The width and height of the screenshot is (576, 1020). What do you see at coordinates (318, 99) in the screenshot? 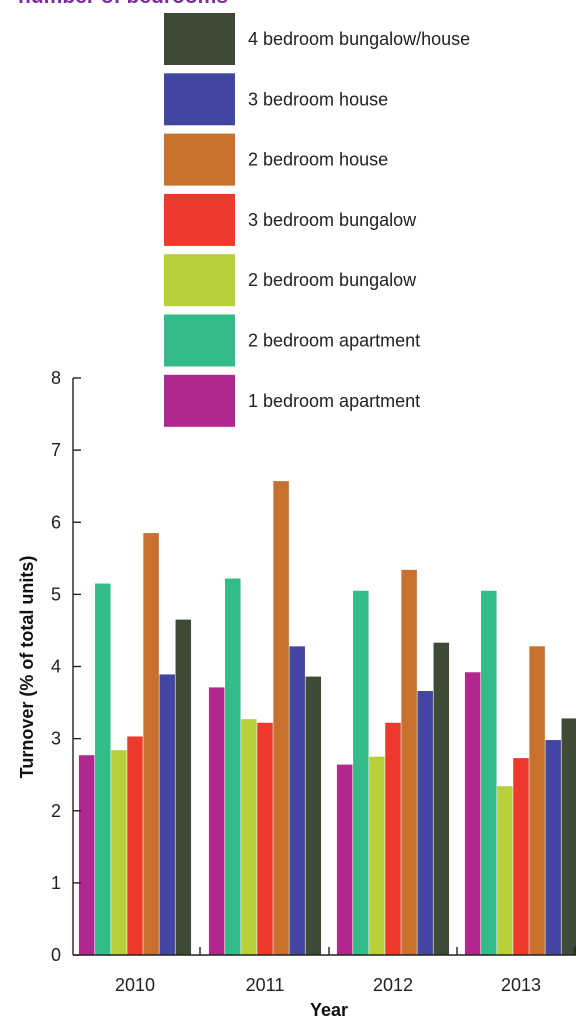
I see `legend-label: 3 bedroom house` at bounding box center [318, 99].